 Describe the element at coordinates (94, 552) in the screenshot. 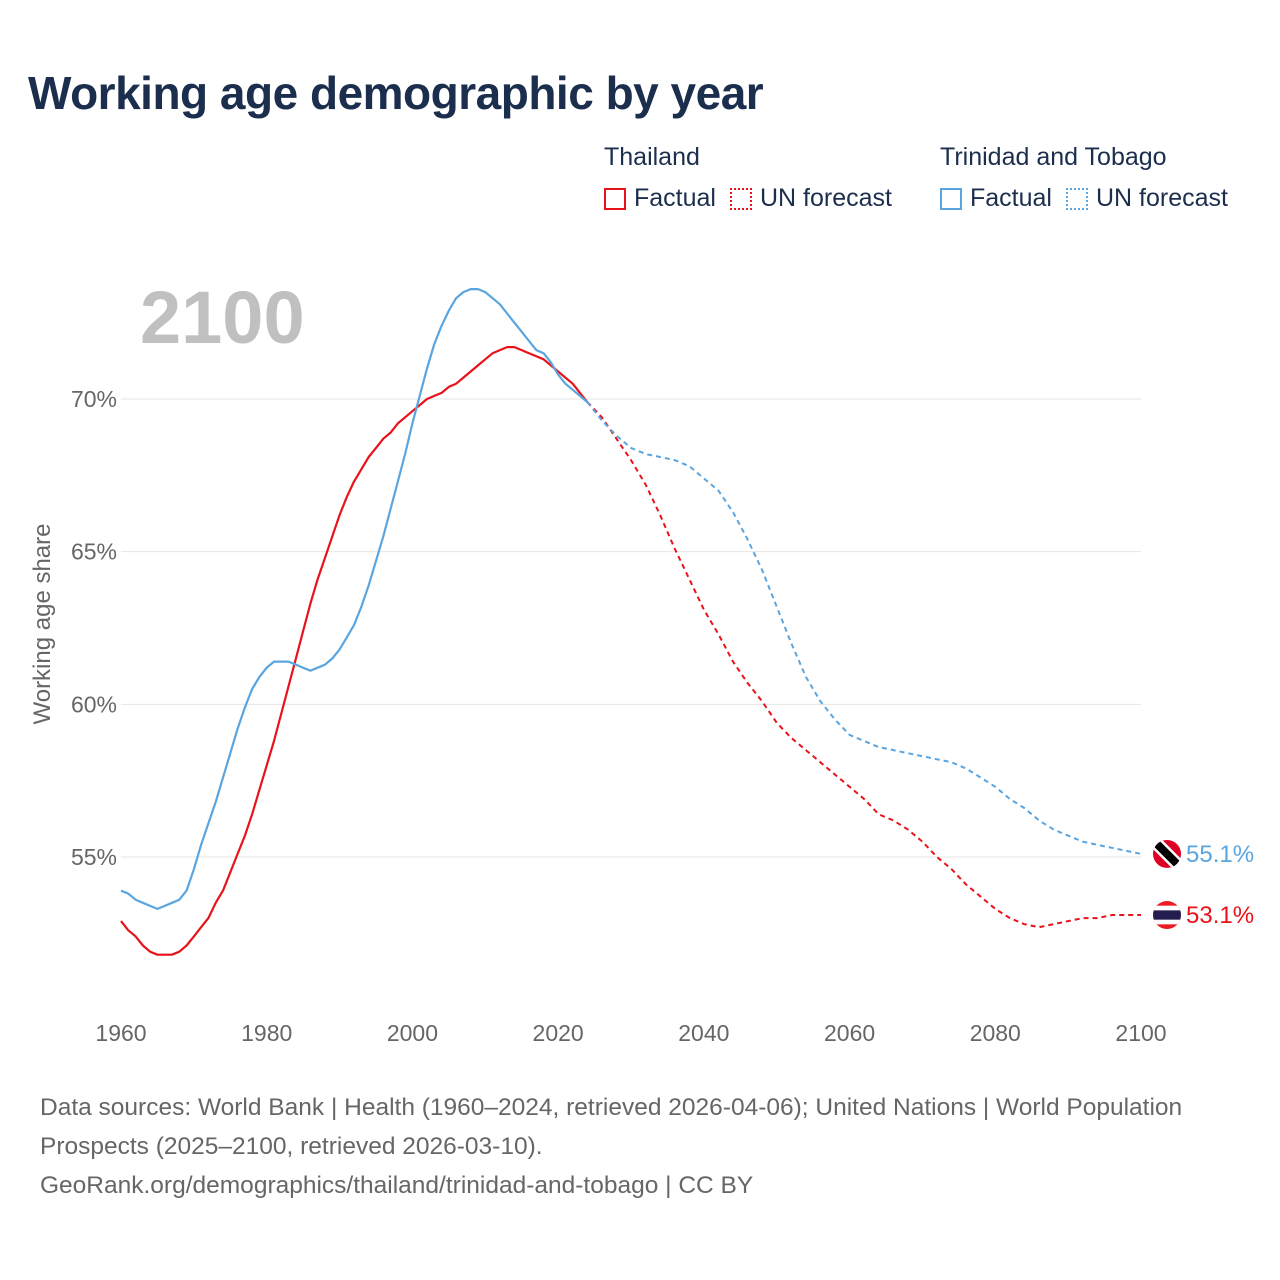

I see `y-tick-label: 65%` at that location.